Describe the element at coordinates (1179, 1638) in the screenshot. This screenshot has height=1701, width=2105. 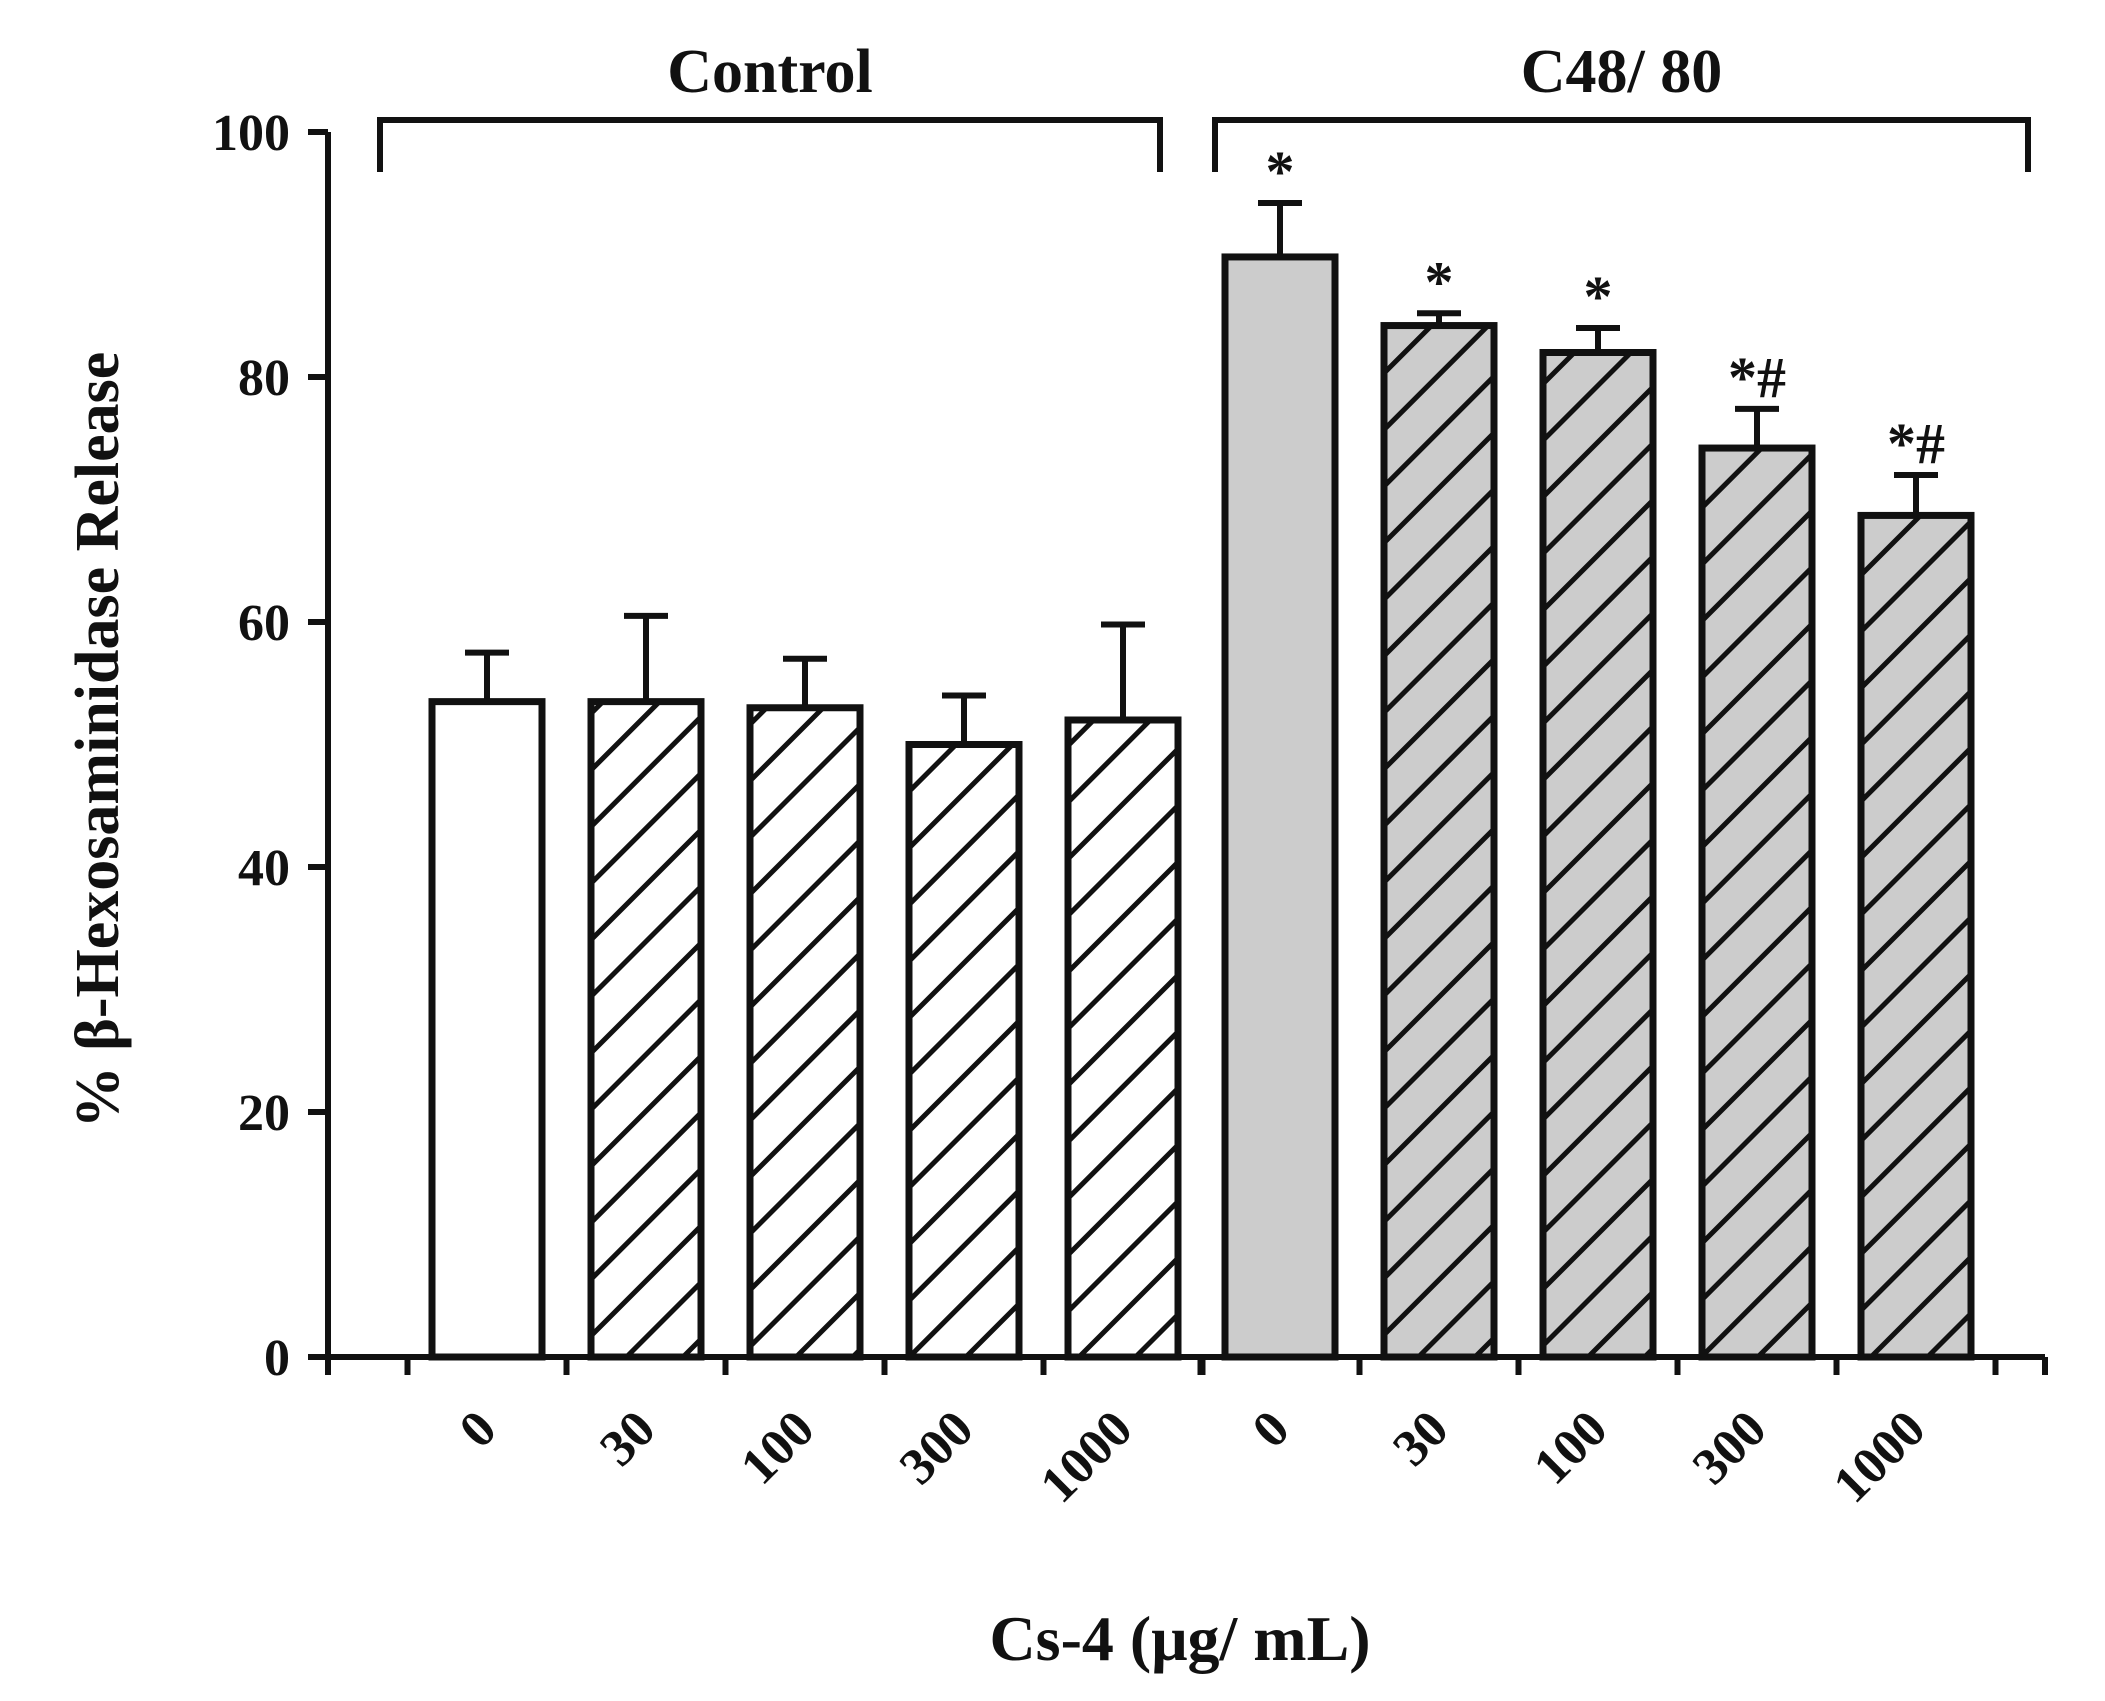
I see `x-axis-label: Cs-4 (μg/ mL)` at that location.